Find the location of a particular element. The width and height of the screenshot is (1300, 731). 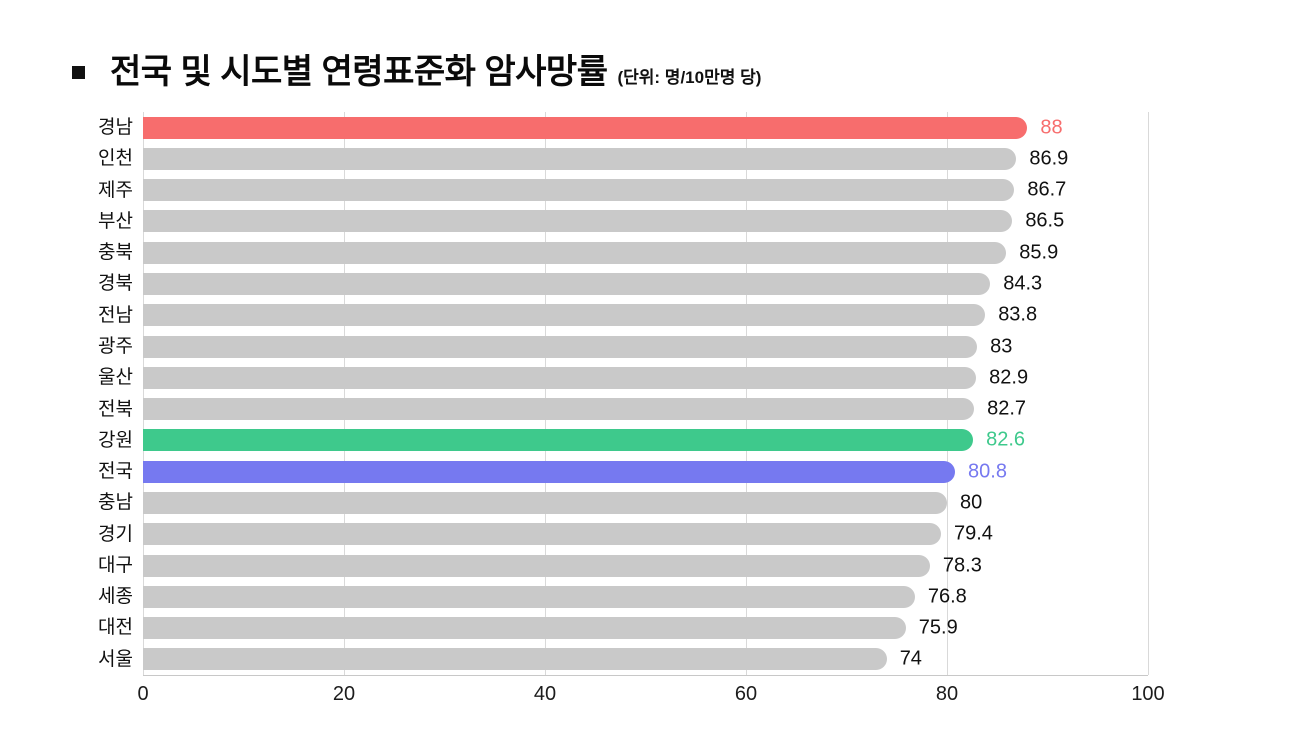

value-label: 86.5 is located at coordinates (1045, 220).